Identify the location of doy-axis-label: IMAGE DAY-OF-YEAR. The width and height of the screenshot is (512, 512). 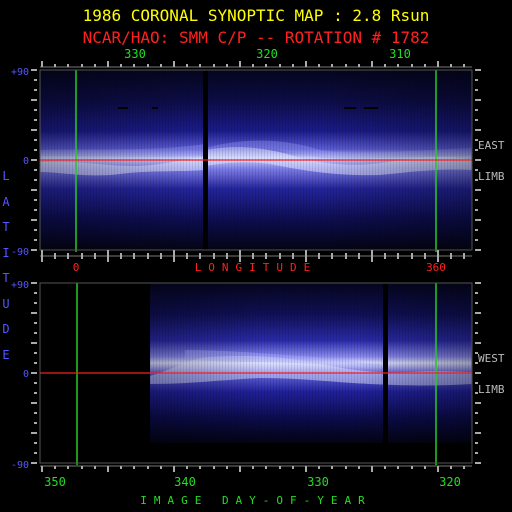
(256, 500).